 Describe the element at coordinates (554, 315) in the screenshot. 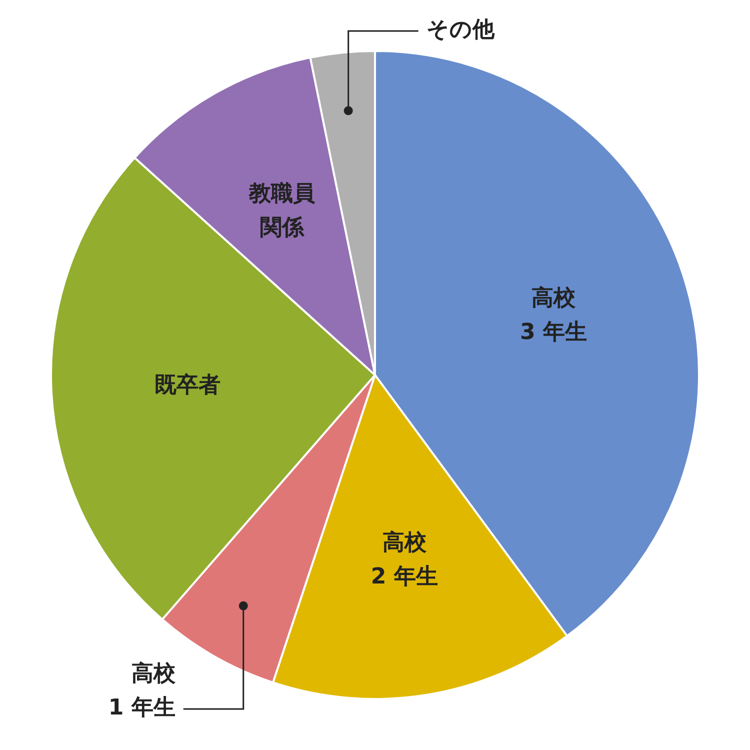

I see `slice-label: 高校 3 年生` at that location.